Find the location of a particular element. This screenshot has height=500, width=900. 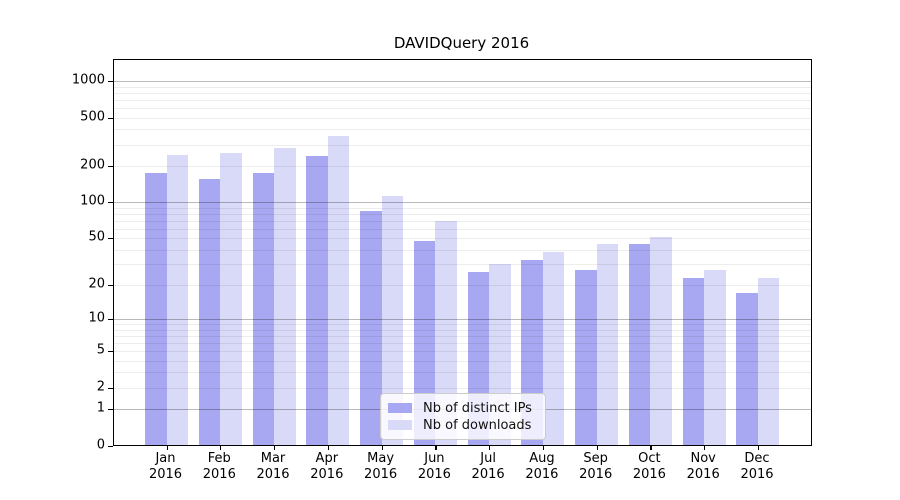

x-tick-mark-dec is located at coordinates (759, 447).